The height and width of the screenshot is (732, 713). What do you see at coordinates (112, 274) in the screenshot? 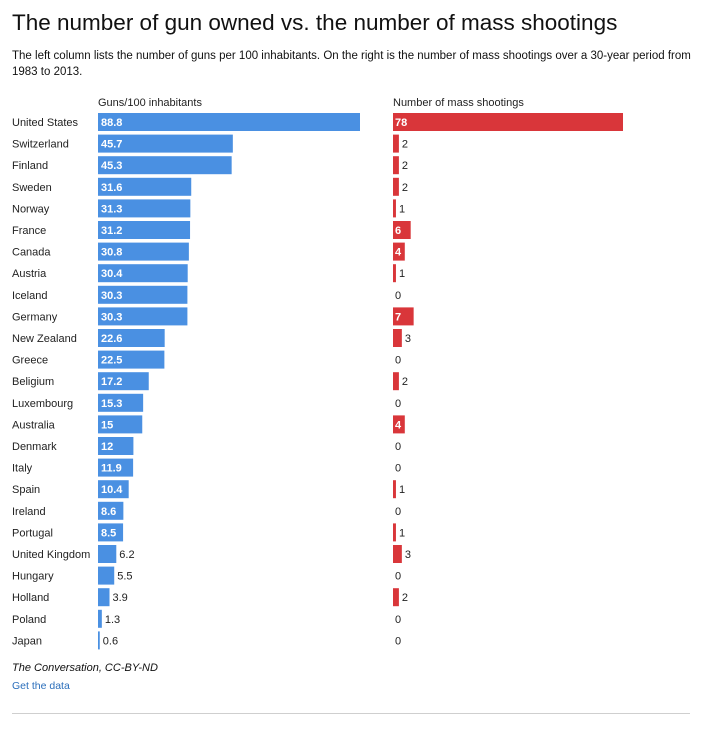
I see `guns-value-label: 30.4` at bounding box center [112, 274].